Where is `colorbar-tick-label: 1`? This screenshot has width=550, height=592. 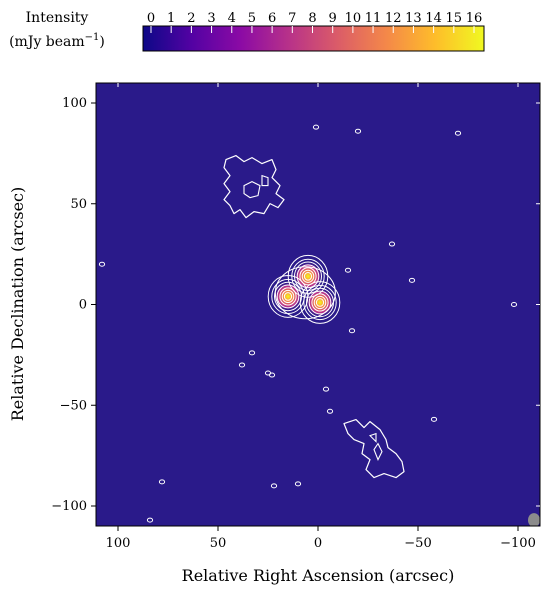
colorbar-tick-label: 1 is located at coordinates (171, 18).